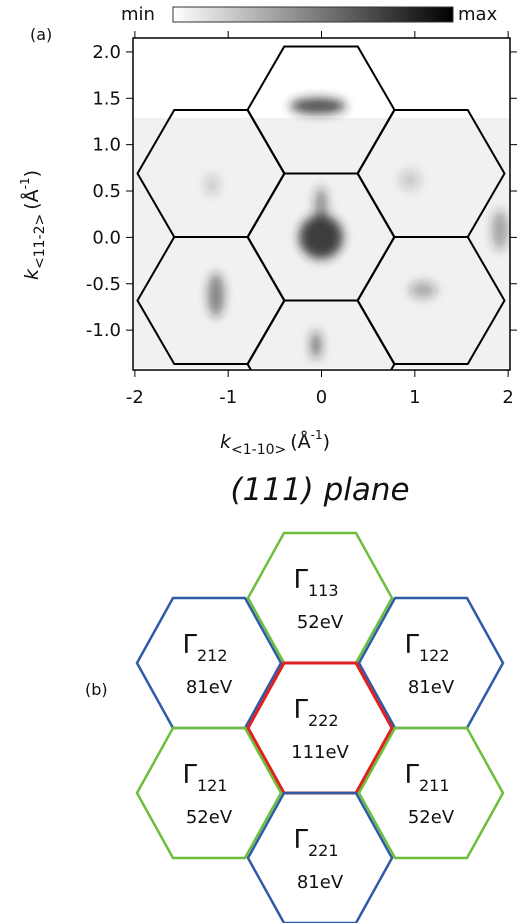  Describe the element at coordinates (106, 191) in the screenshot. I see `y-tick-label: 0.5` at that location.